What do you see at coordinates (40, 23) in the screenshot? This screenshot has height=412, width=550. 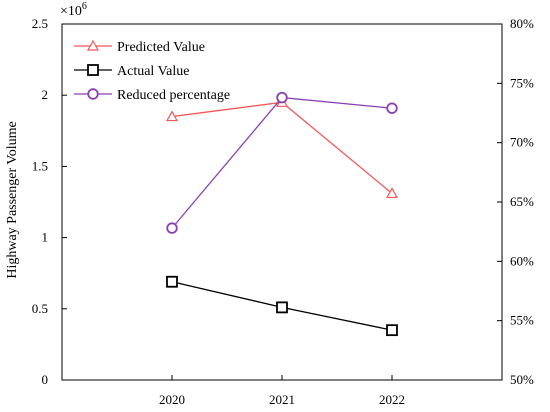 I see `left-tick-label: 2.5` at bounding box center [40, 23].